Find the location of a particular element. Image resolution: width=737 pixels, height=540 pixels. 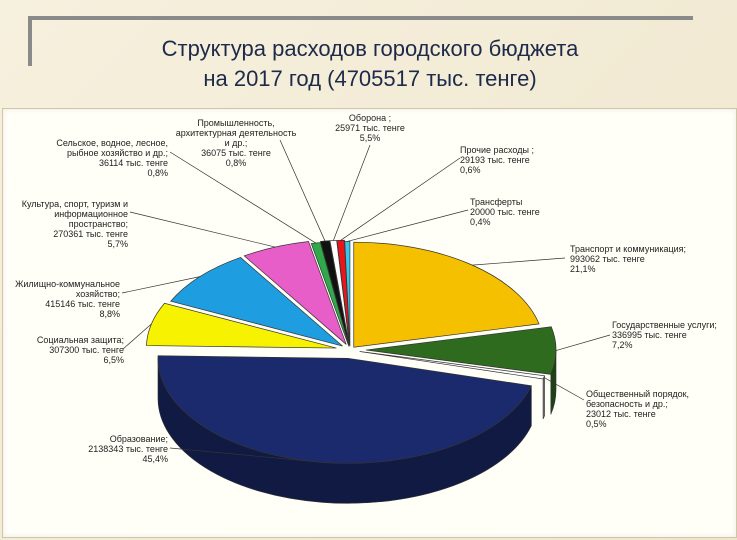

slice-label-line: 0,6% is located at coordinates (470, 170).